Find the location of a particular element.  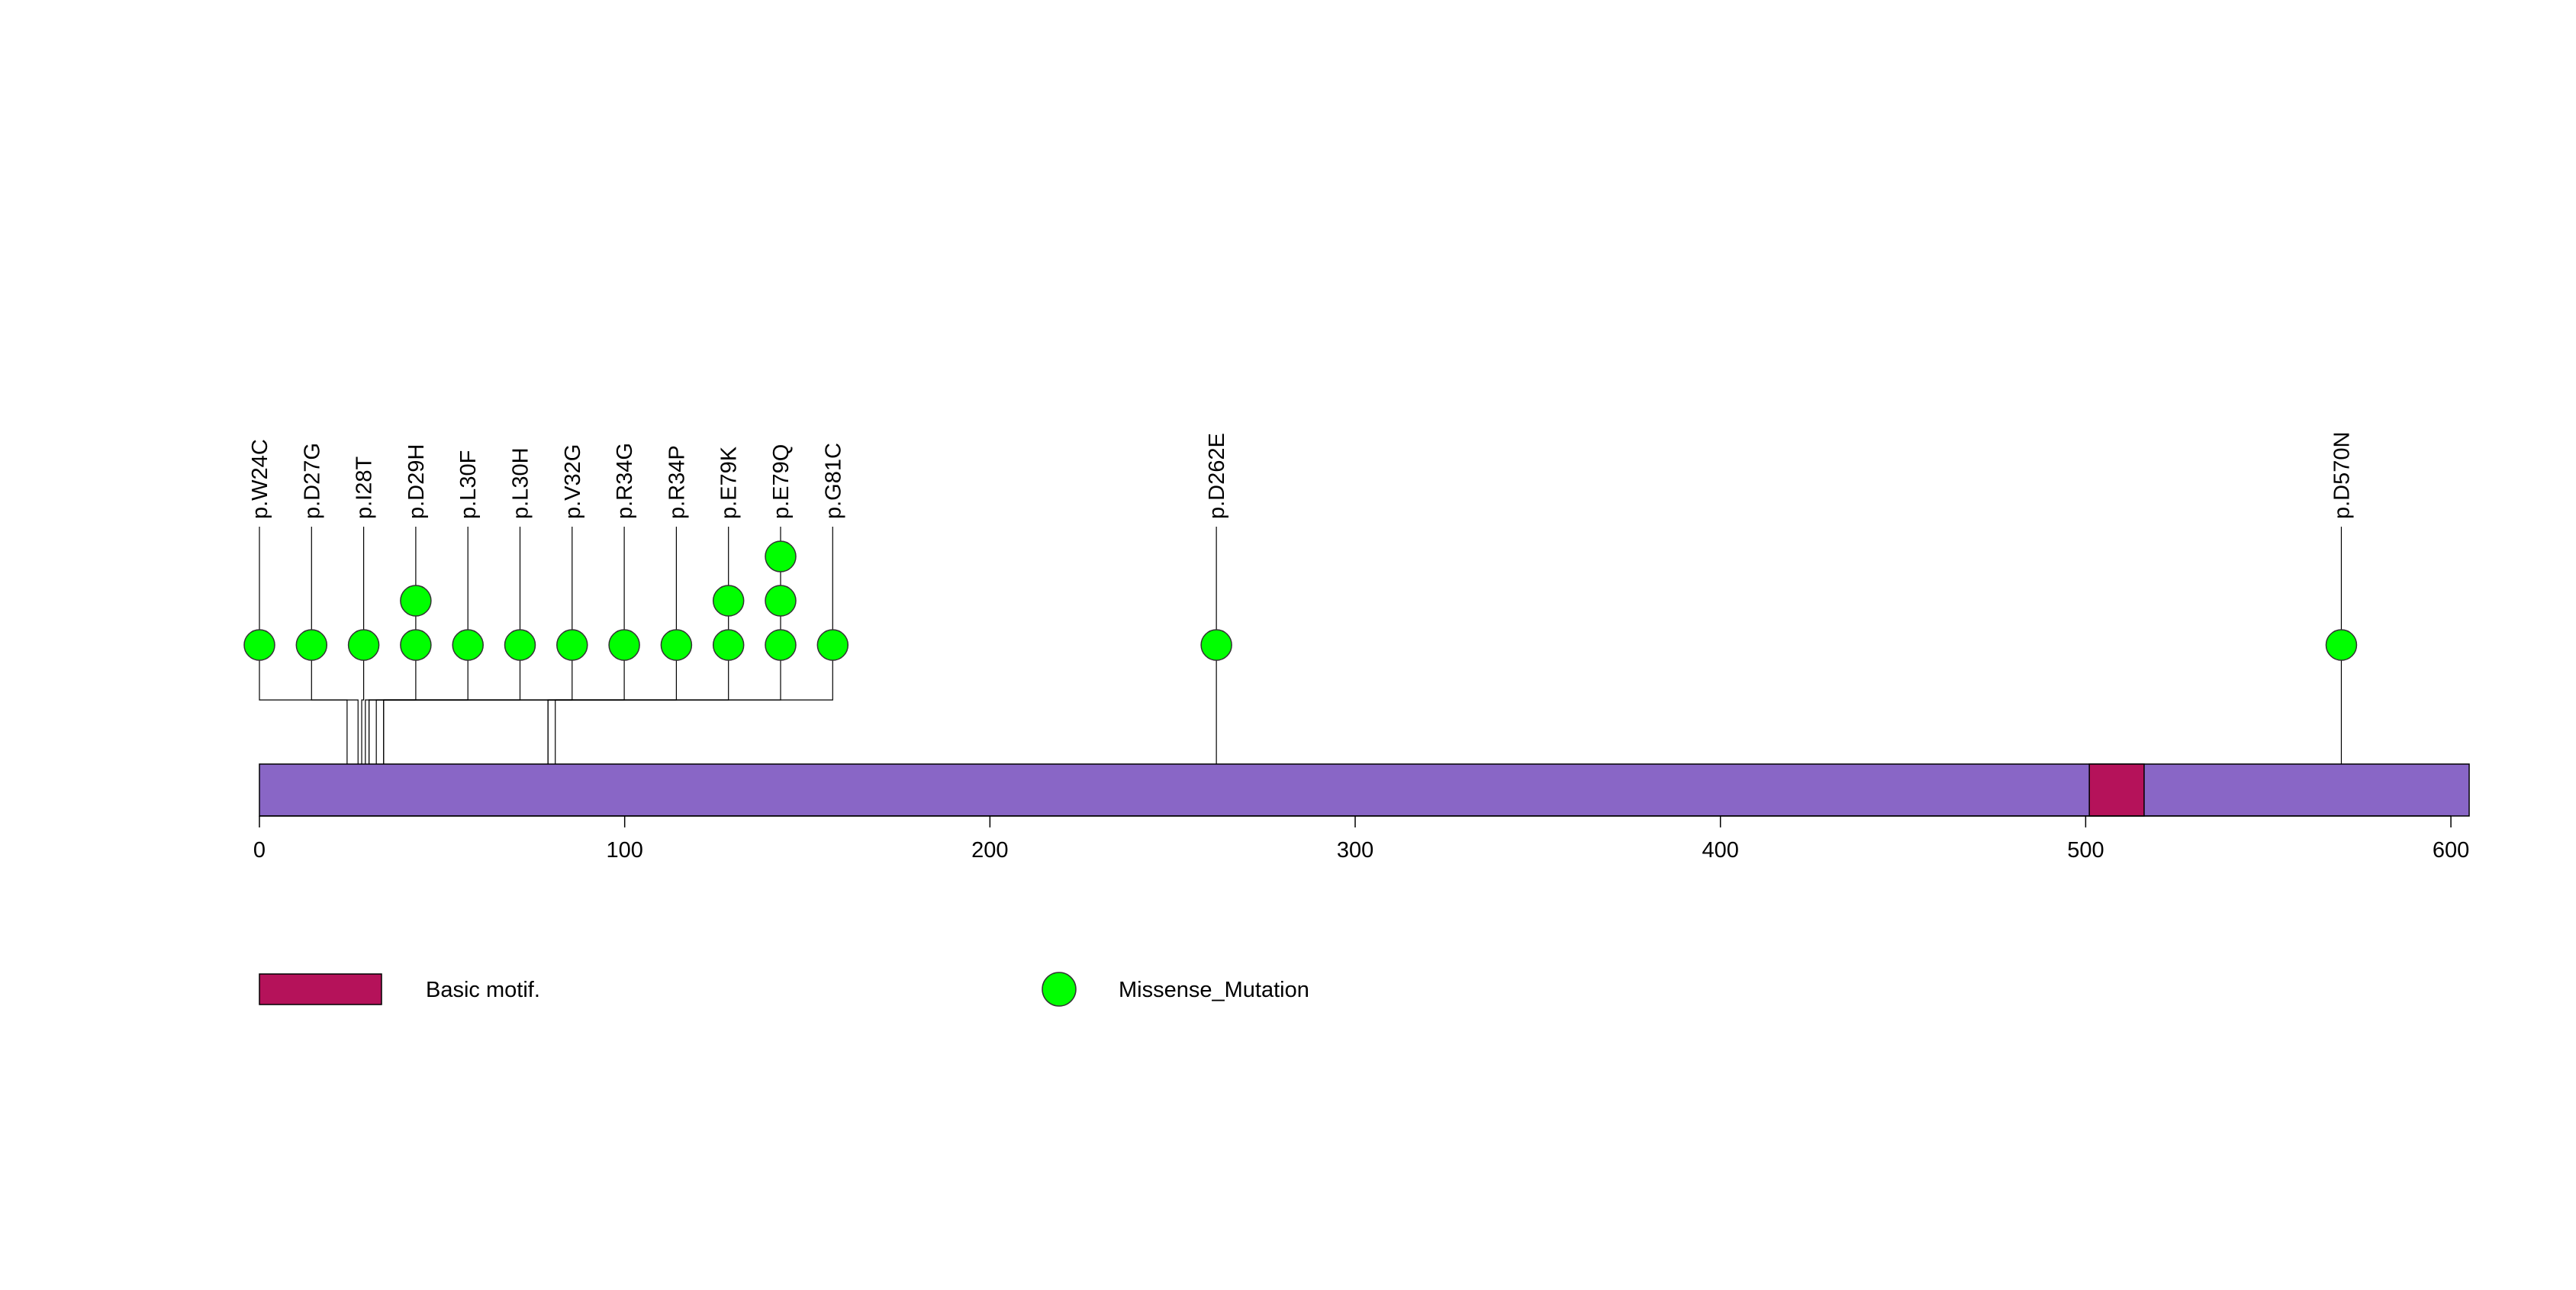

mutation-label: p.W24C is located at coordinates (260, 479).